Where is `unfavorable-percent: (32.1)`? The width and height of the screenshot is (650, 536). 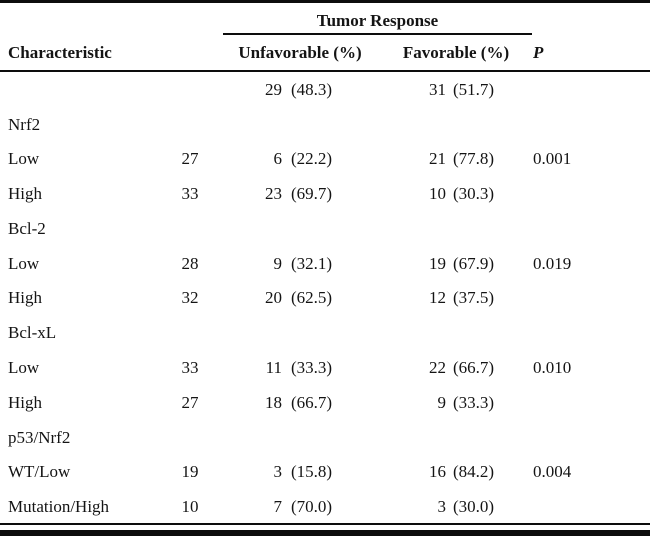 unfavorable-percent: (32.1) is located at coordinates (312, 263).